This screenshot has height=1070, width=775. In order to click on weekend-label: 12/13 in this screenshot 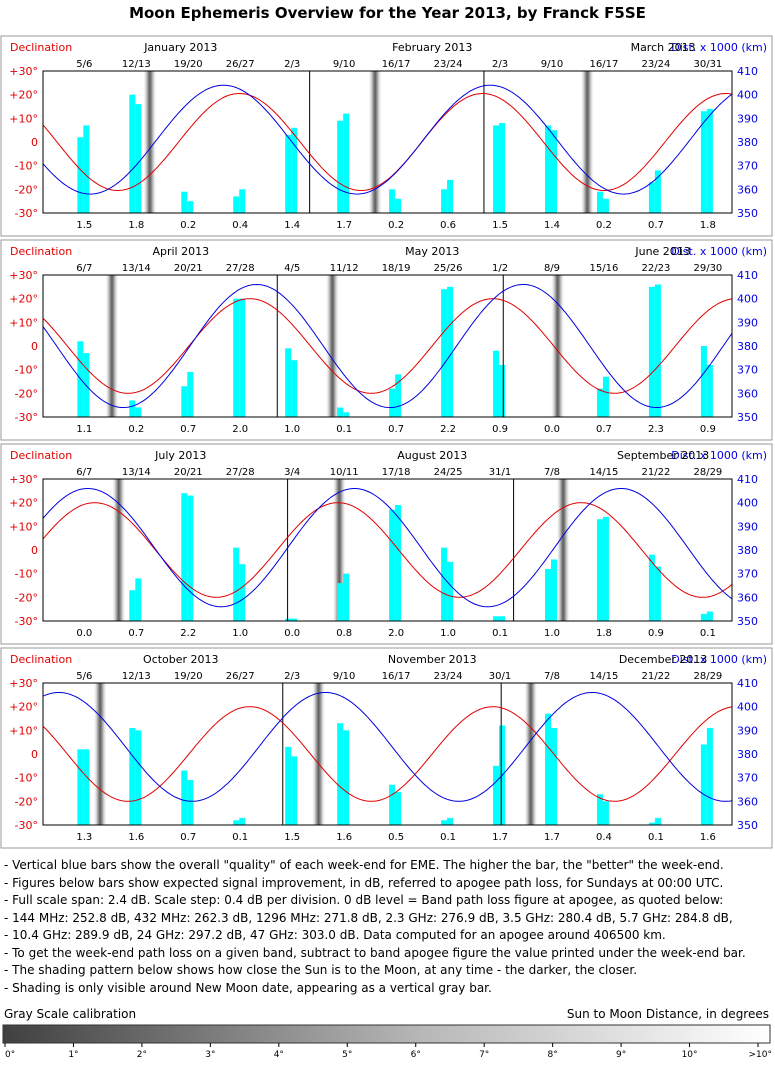, I will do `click(136, 676)`.